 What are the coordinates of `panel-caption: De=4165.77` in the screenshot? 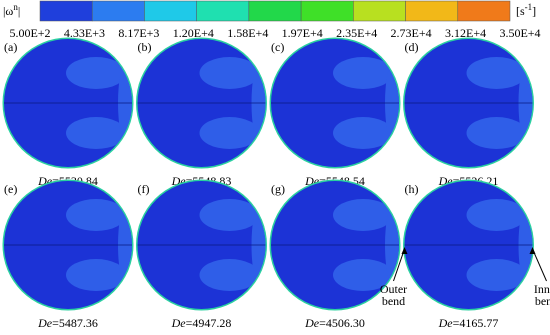 It's located at (468, 323).